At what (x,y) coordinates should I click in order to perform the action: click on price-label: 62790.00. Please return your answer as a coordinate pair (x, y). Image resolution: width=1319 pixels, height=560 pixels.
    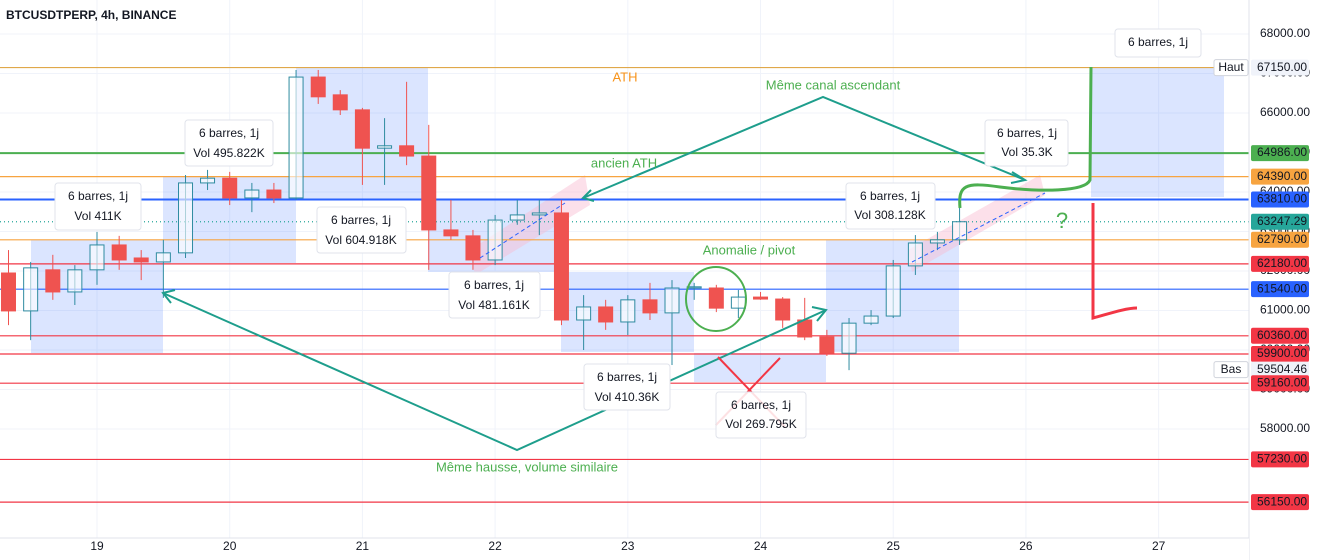
    Looking at the image, I should click on (1282, 239).